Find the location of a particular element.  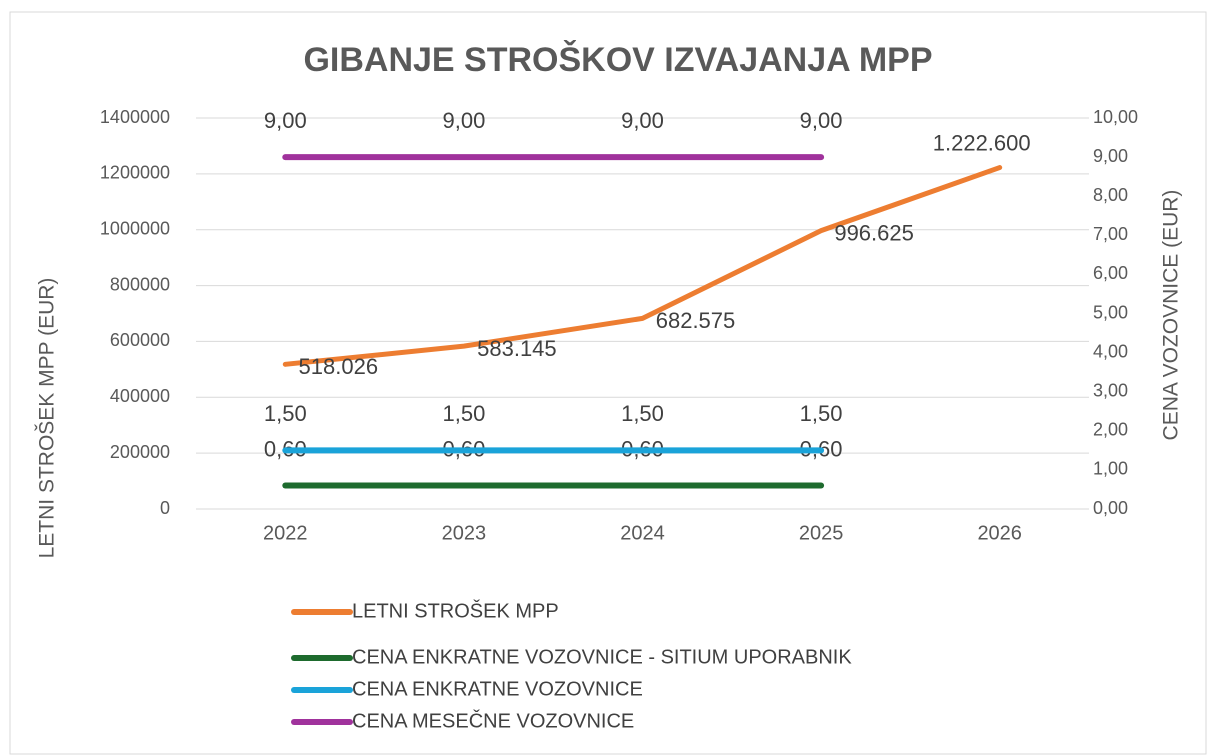

y2-tick-label: 0,00 is located at coordinates (1110, 508).